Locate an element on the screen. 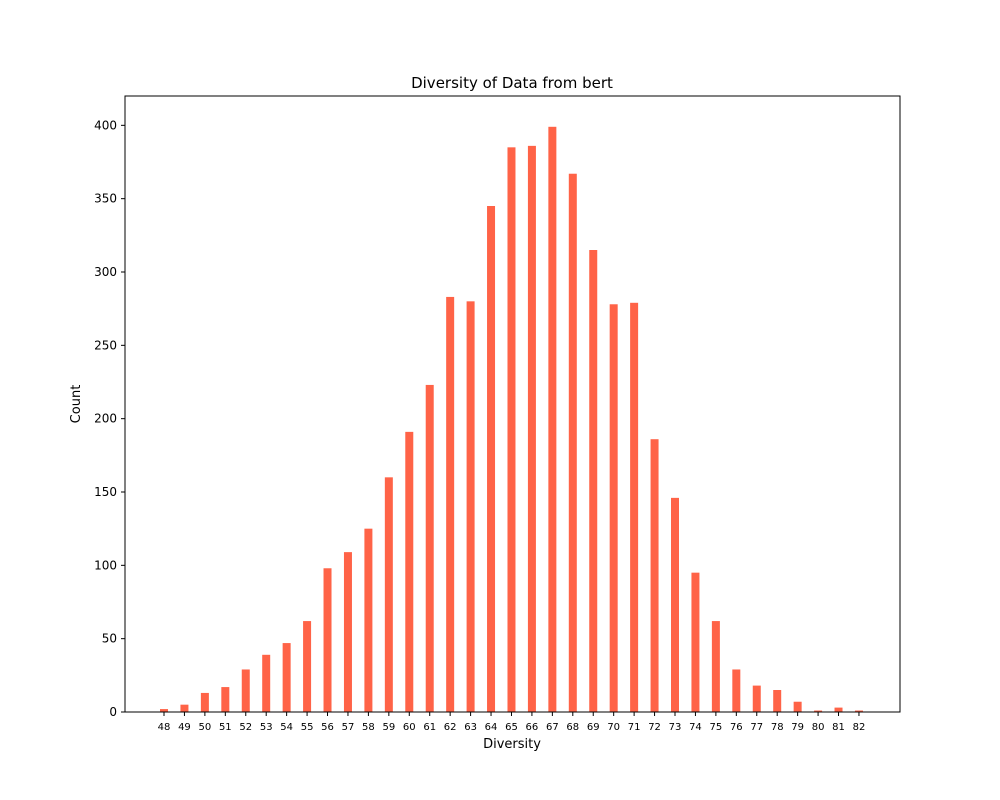  x-tick-label-57: 57 is located at coordinates (348, 727).